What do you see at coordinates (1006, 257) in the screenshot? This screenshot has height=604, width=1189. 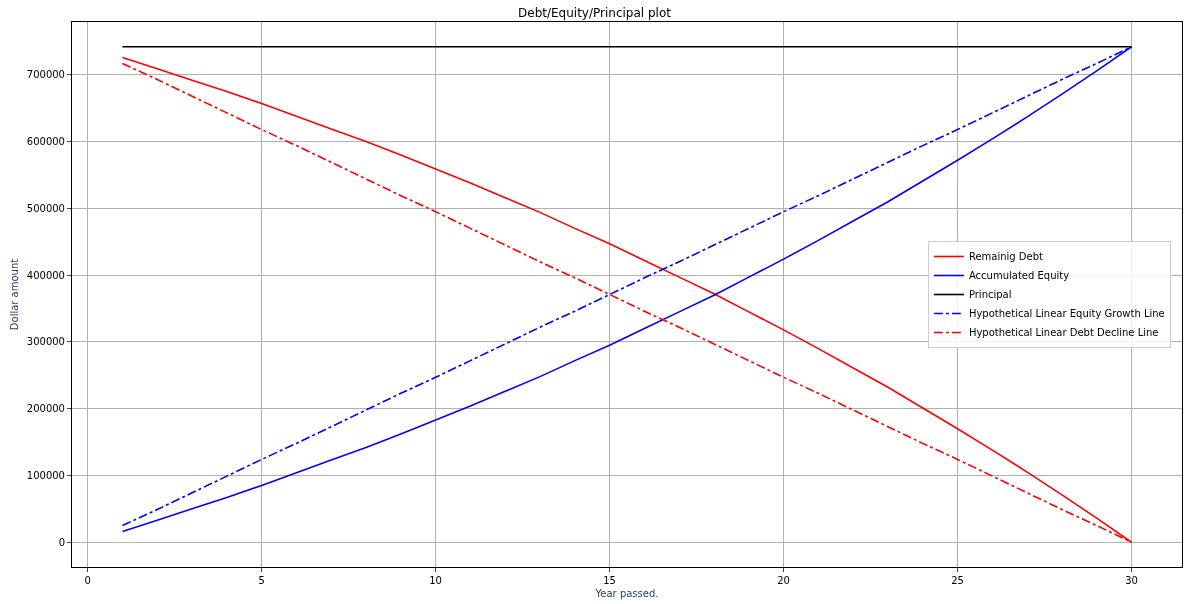 I see `legend-label: Remainig Debt` at bounding box center [1006, 257].